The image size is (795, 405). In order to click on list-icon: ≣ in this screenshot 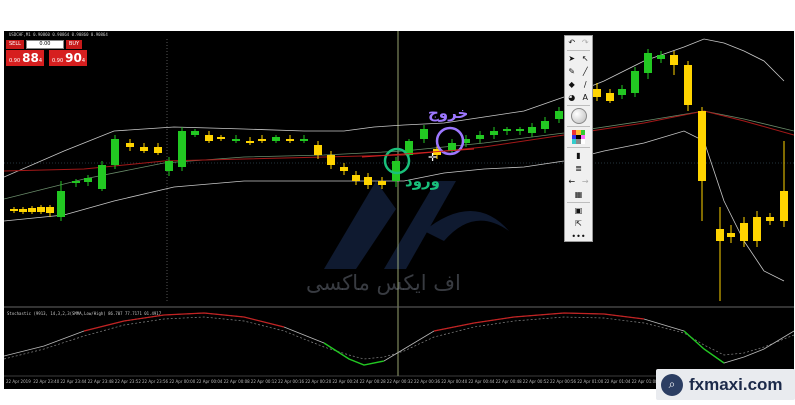, I will do `click(578, 168)`.